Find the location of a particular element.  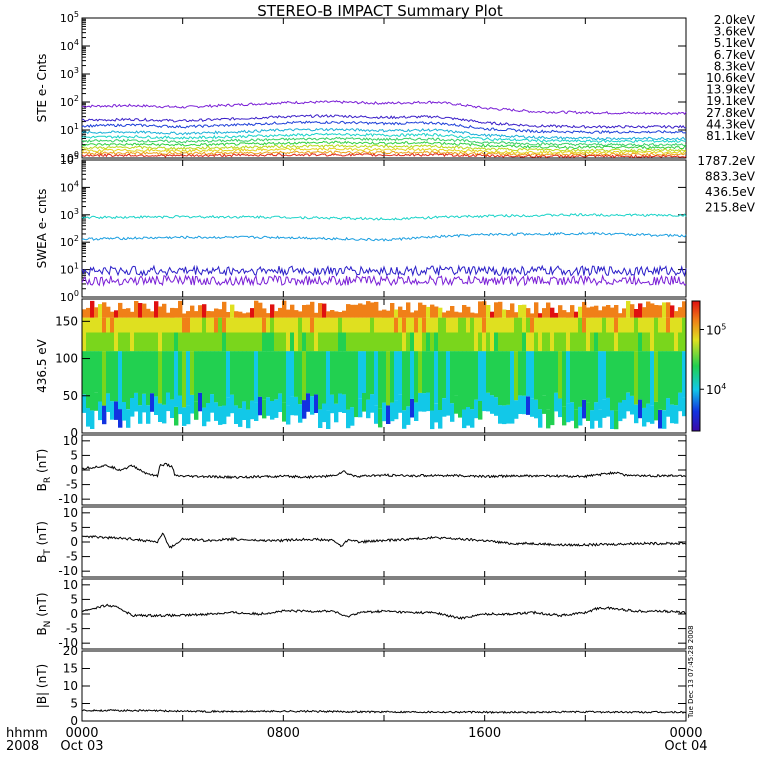

panel-3-ytick-label-3: -5 is located at coordinates (72, 485).